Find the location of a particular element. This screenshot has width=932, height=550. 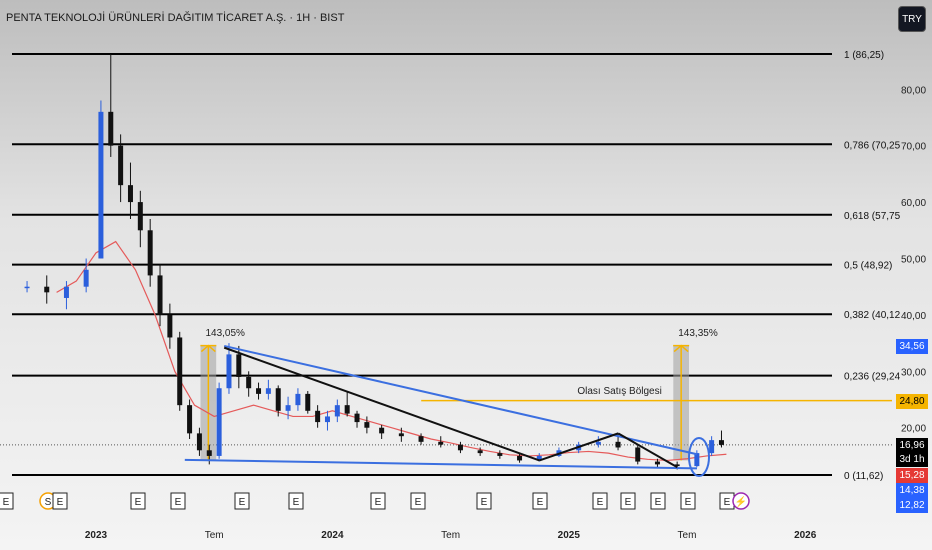

y-tick-label: 80,00 is located at coordinates (913, 90).